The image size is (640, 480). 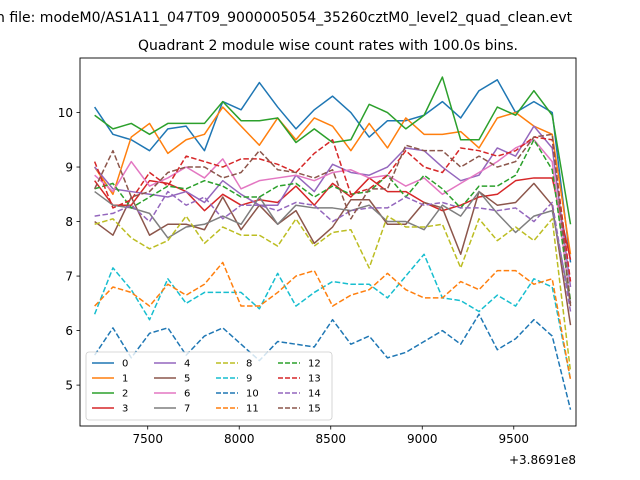 What do you see at coordinates (187, 379) in the screenshot?
I see `legend-label-5: 5` at bounding box center [187, 379].